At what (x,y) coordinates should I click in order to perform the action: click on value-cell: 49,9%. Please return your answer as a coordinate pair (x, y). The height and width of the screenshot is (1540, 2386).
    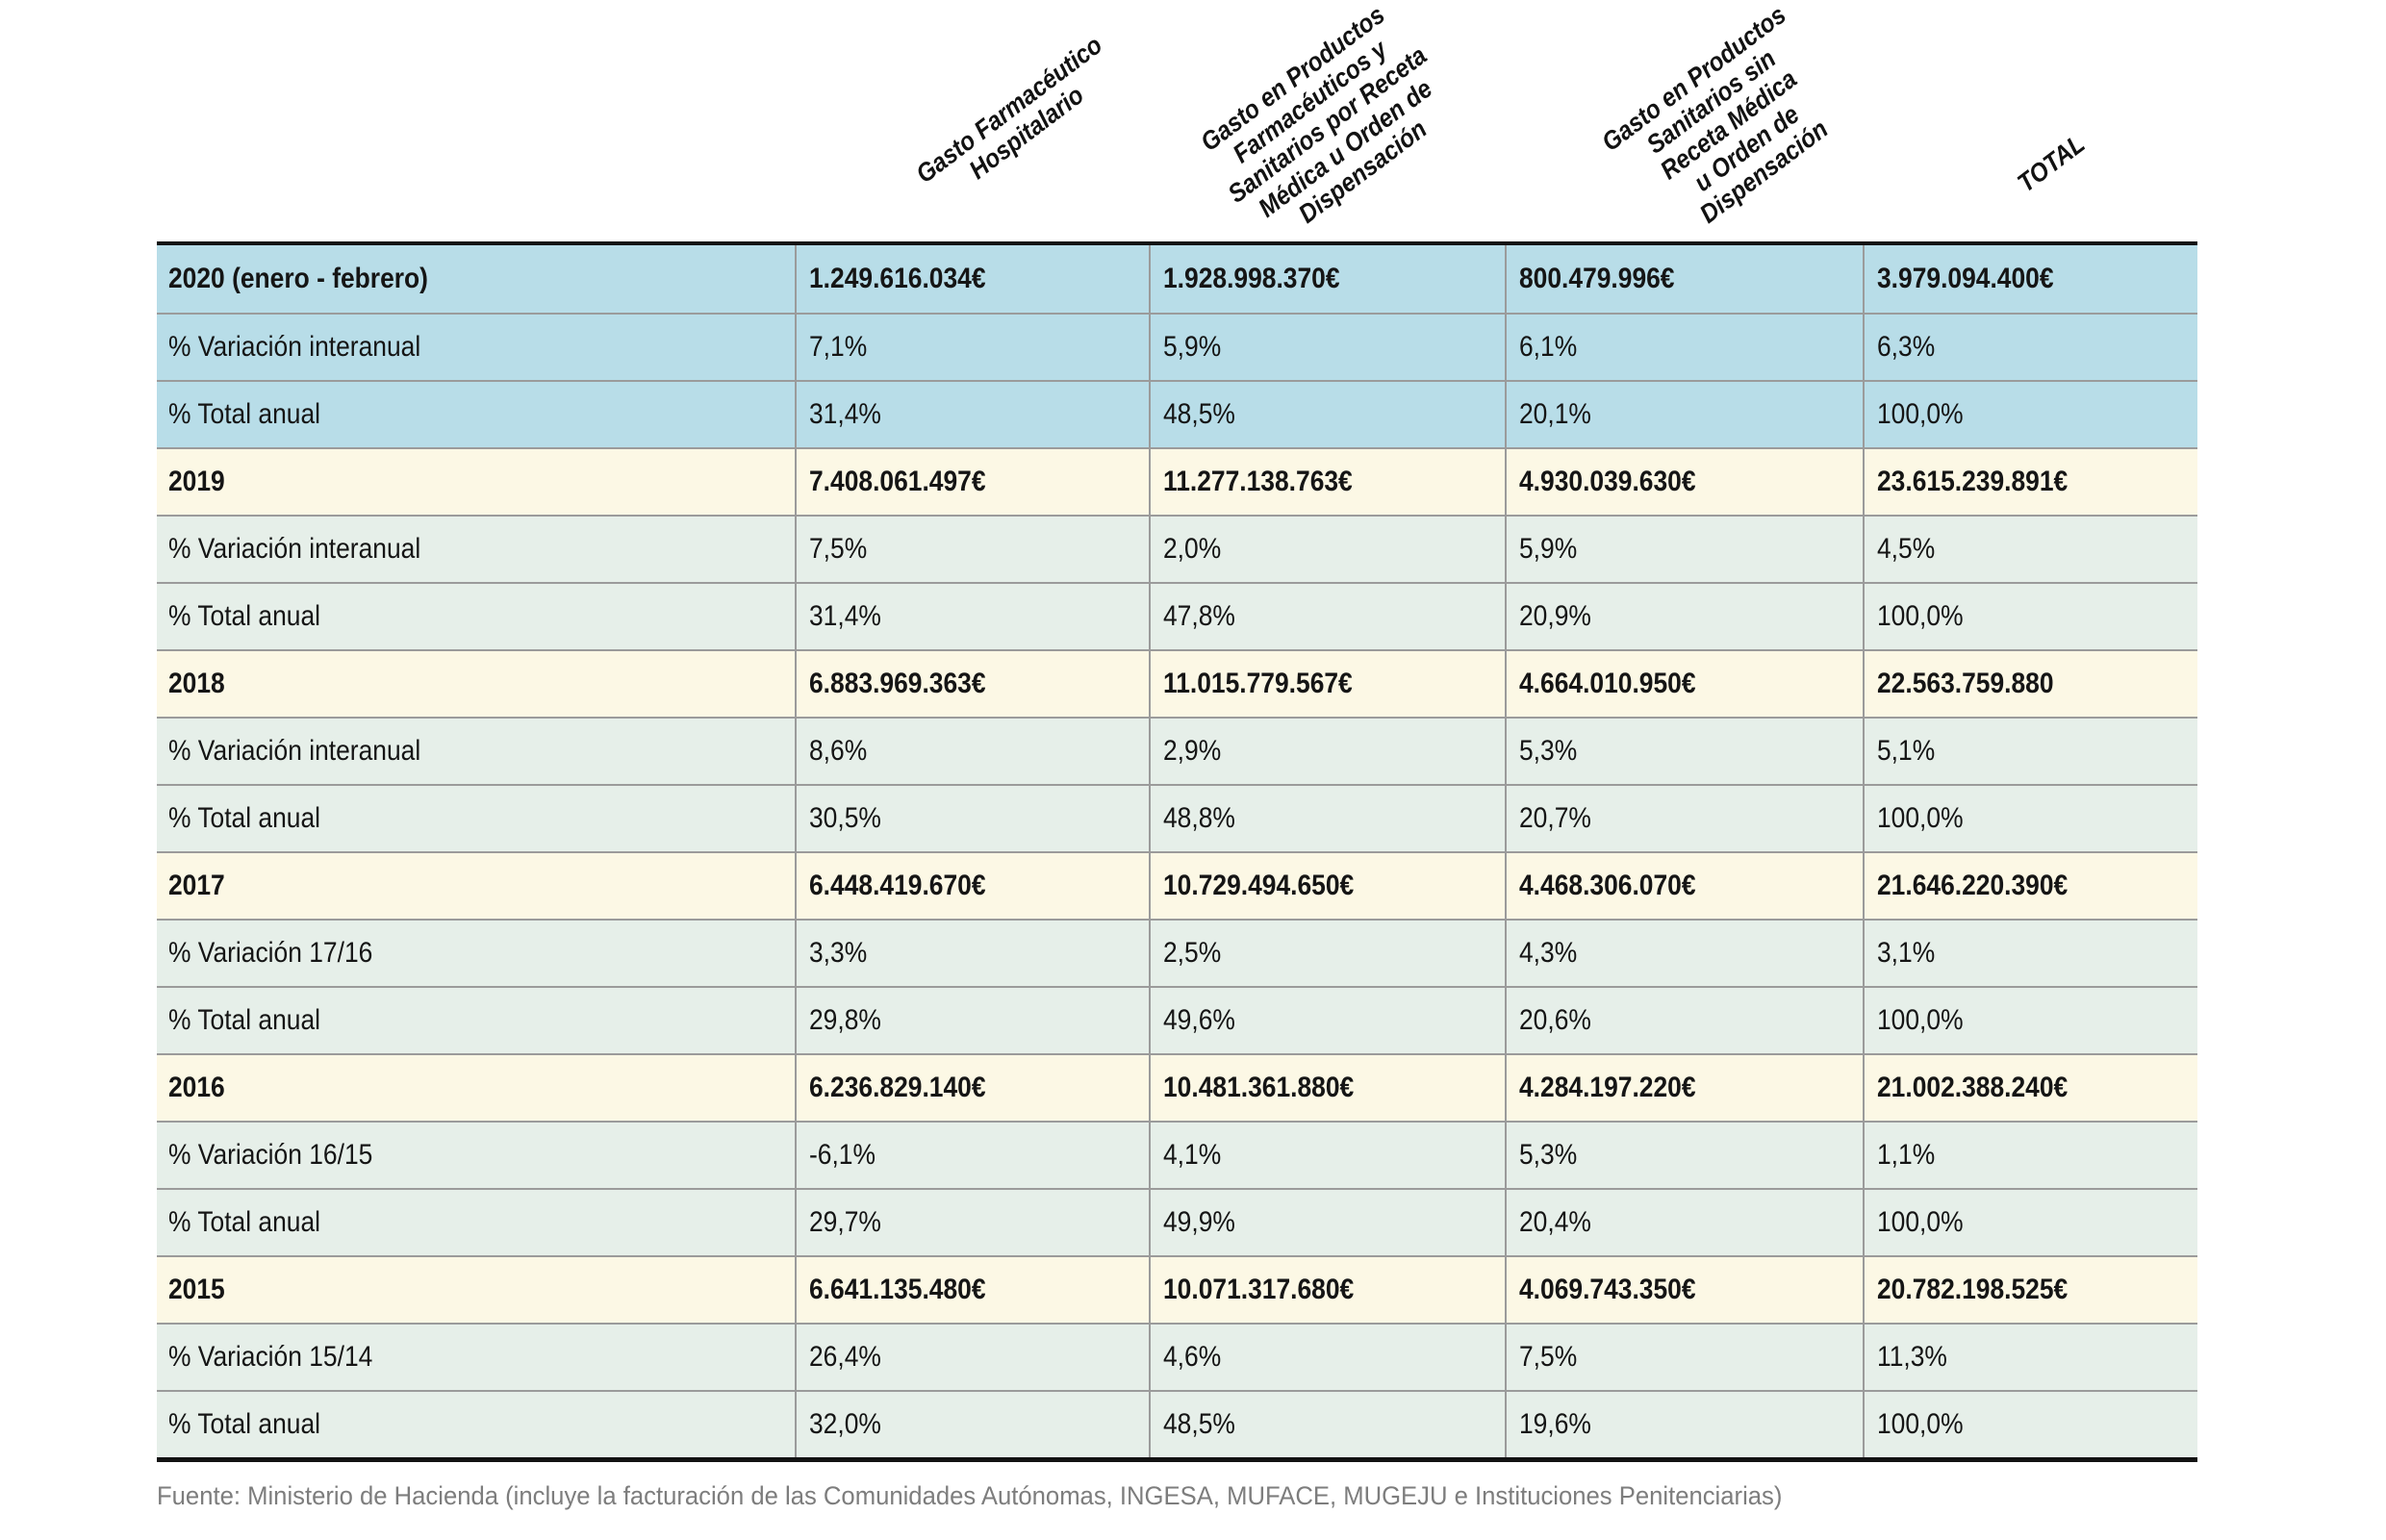
    Looking at the image, I should click on (1327, 1222).